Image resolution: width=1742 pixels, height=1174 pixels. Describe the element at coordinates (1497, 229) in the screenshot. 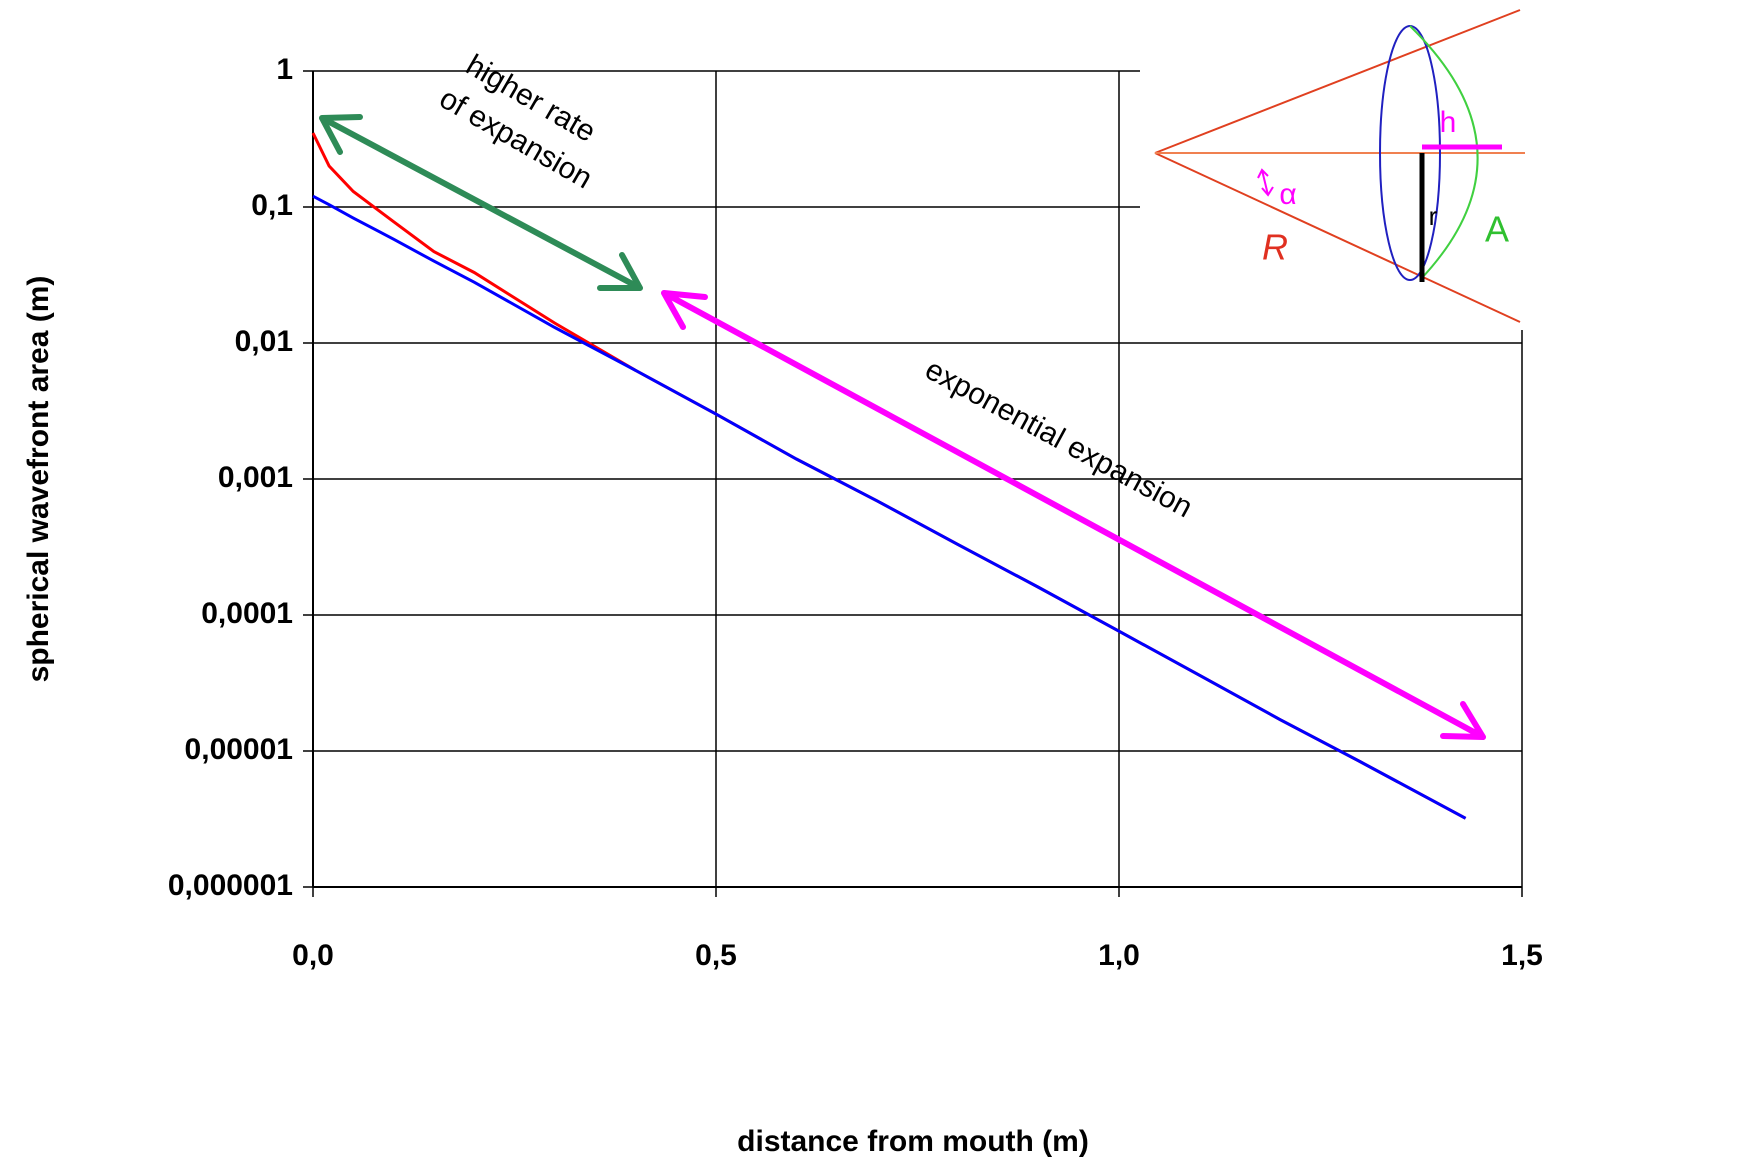

I see `inset-label: A` at that location.